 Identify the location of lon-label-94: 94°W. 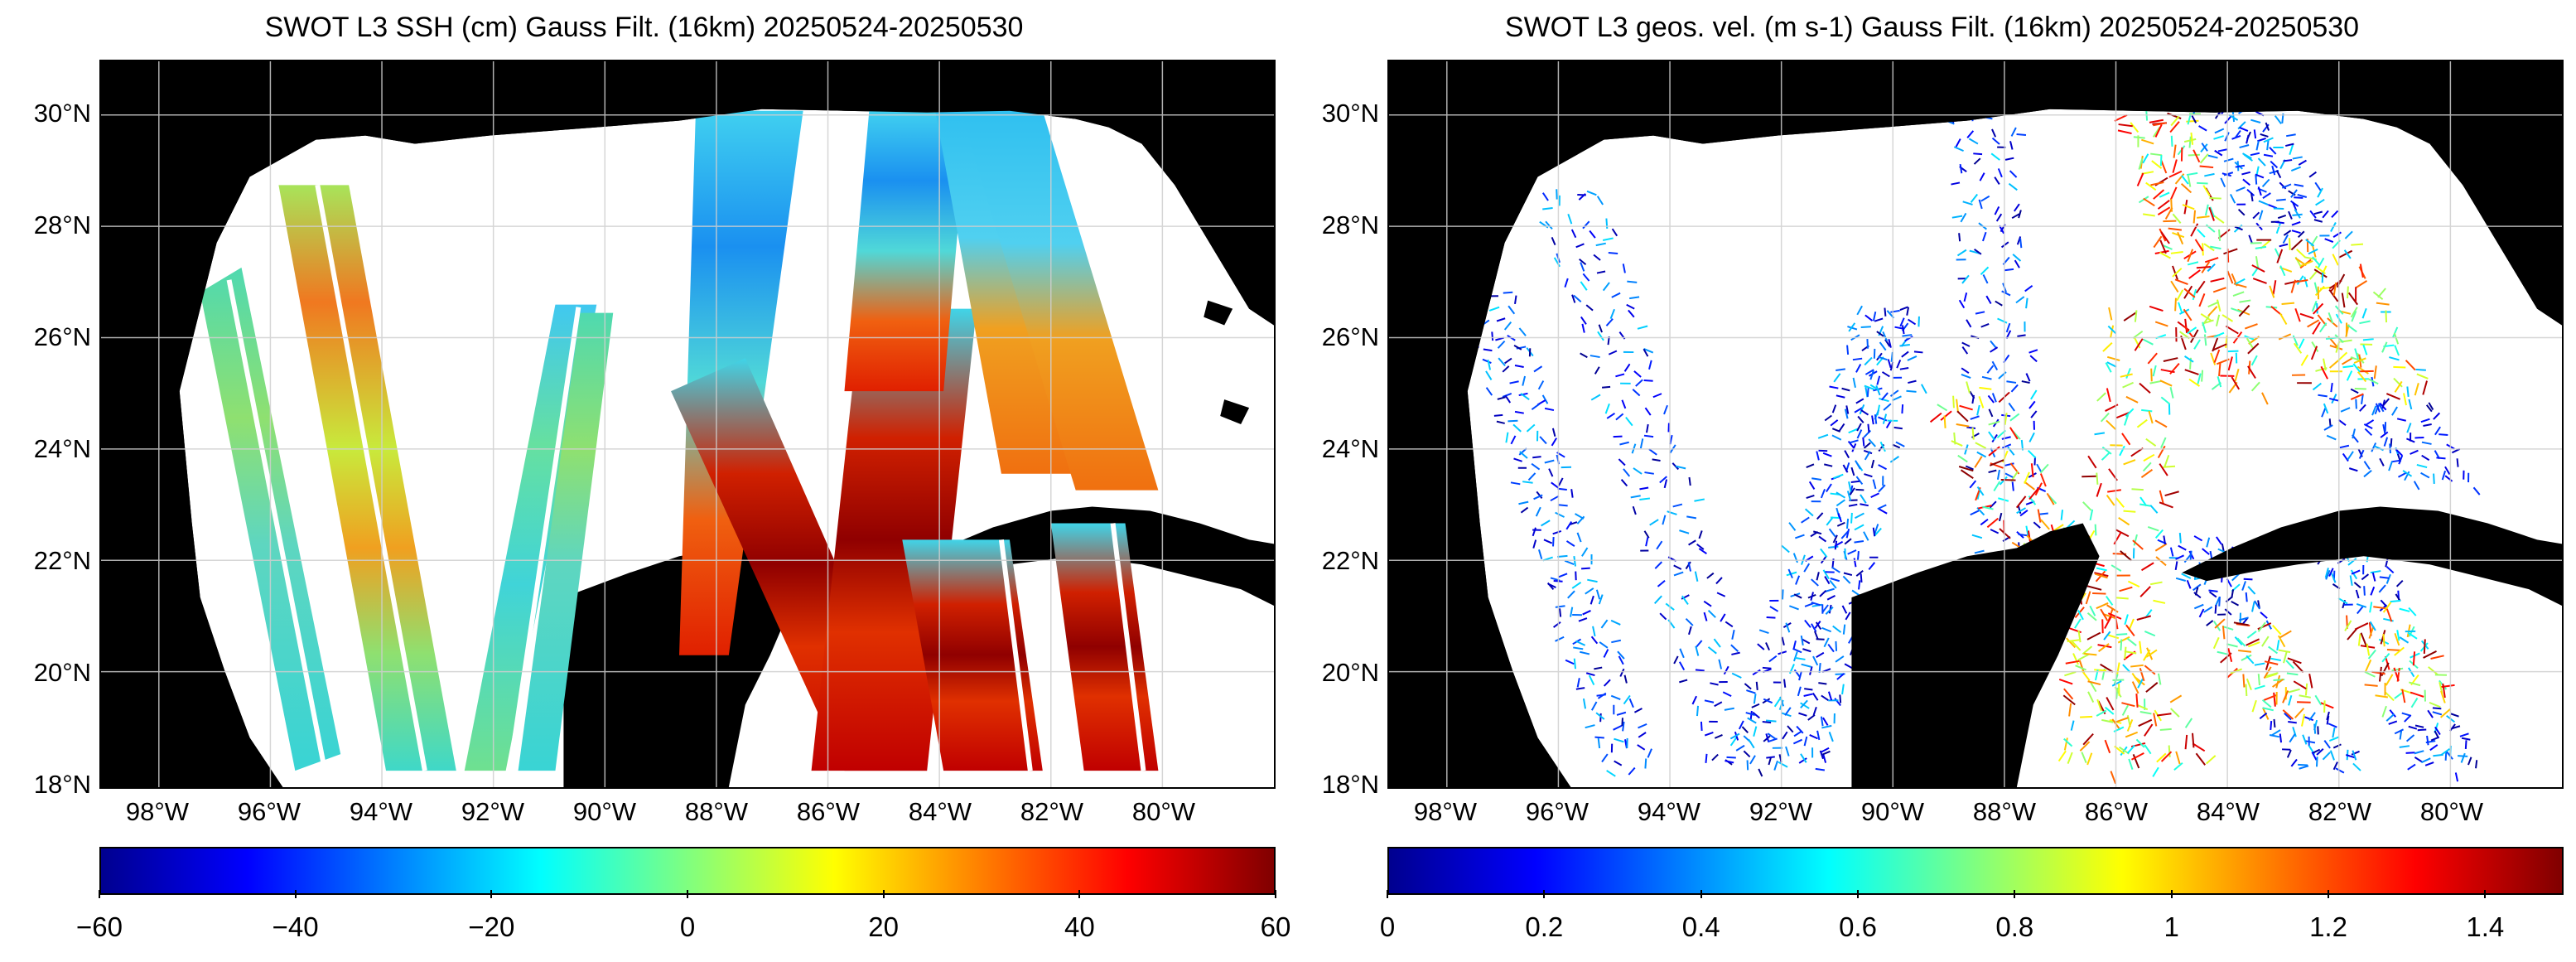
(1669, 811).